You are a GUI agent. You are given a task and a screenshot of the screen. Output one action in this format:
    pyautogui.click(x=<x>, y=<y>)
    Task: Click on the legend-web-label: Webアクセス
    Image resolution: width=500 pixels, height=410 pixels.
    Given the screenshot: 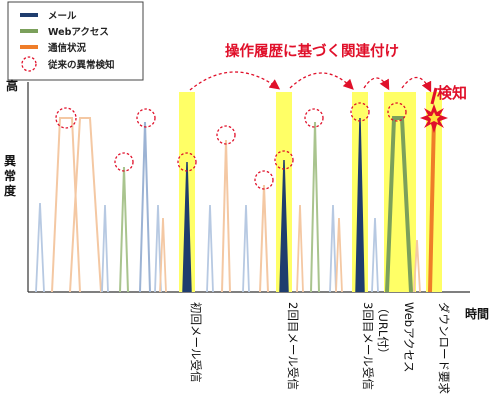 What is the action you would take?
    pyautogui.click(x=78, y=32)
    